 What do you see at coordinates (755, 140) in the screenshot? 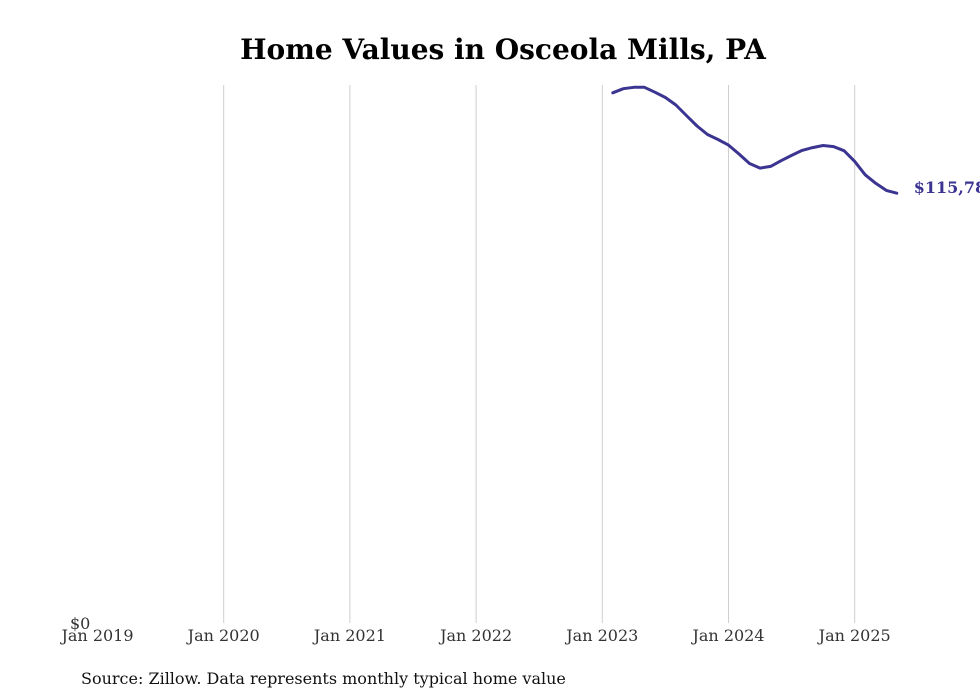
I see `series-line` at bounding box center [755, 140].